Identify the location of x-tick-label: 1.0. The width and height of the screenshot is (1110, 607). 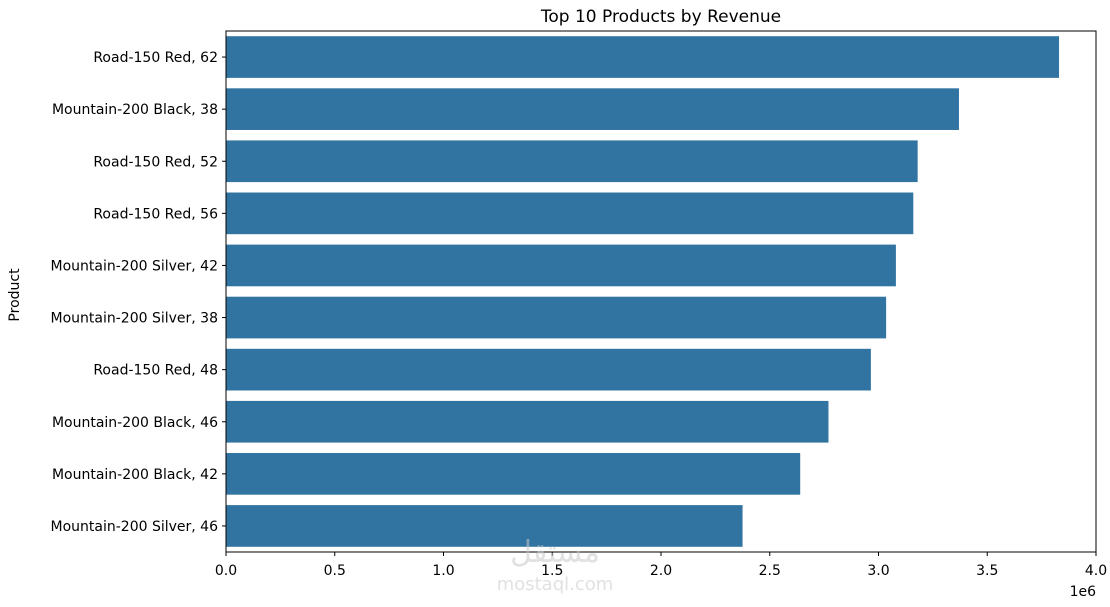
(443, 571).